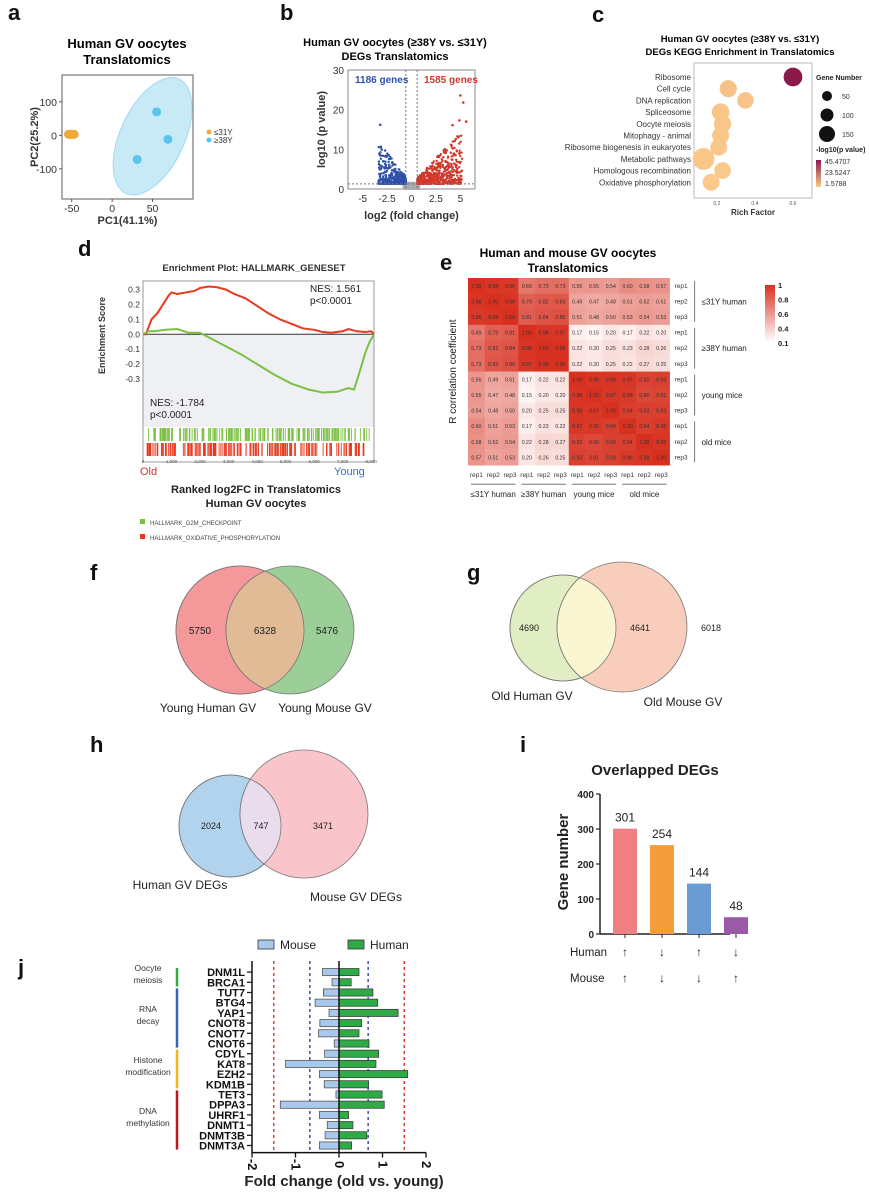  Describe the element at coordinates (736, 978) in the screenshot. I see `mouse-direction-arrow: ↑` at that location.